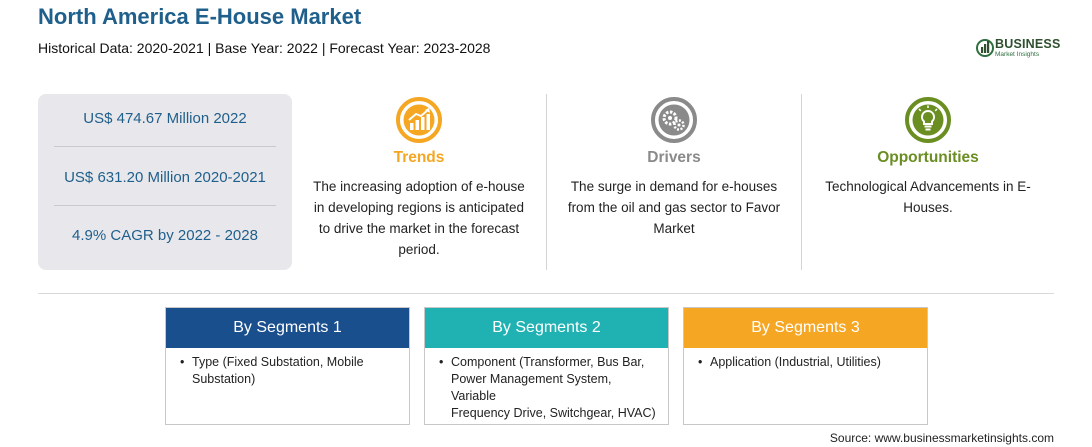 Image resolution: width=1092 pixels, height=447 pixels. What do you see at coordinates (419, 186) in the screenshot?
I see `trends-line: The increasing adoption of e-house` at bounding box center [419, 186].